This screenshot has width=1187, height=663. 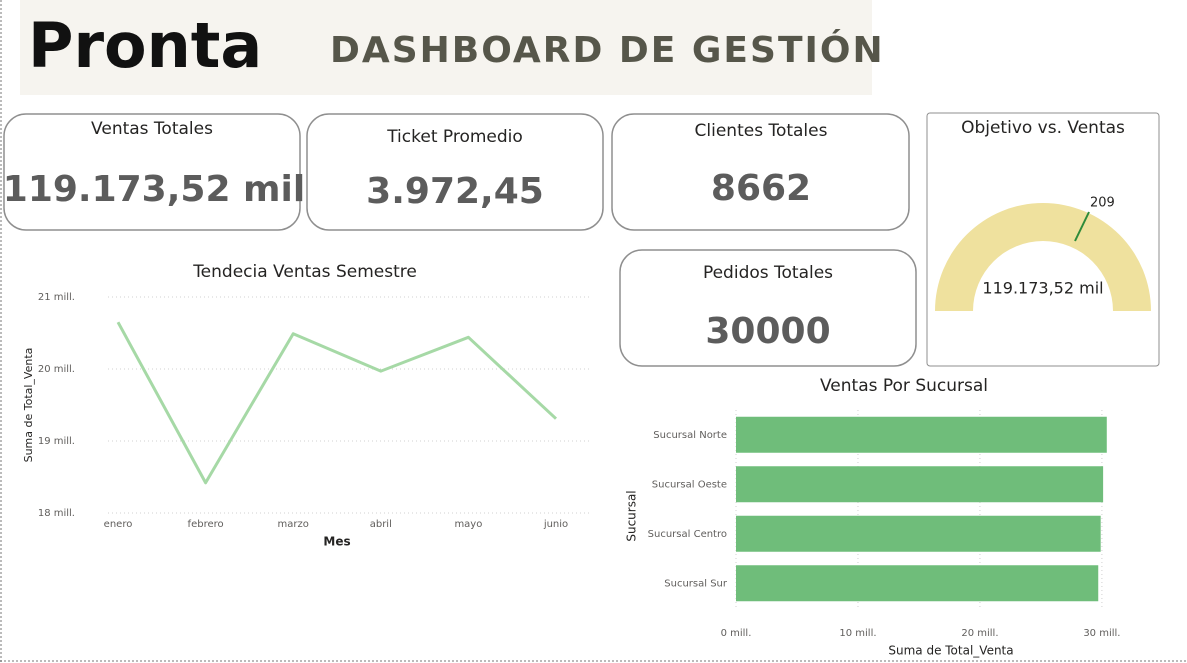 I want to click on card-title: Ticket Promedio, so click(x=454, y=137).